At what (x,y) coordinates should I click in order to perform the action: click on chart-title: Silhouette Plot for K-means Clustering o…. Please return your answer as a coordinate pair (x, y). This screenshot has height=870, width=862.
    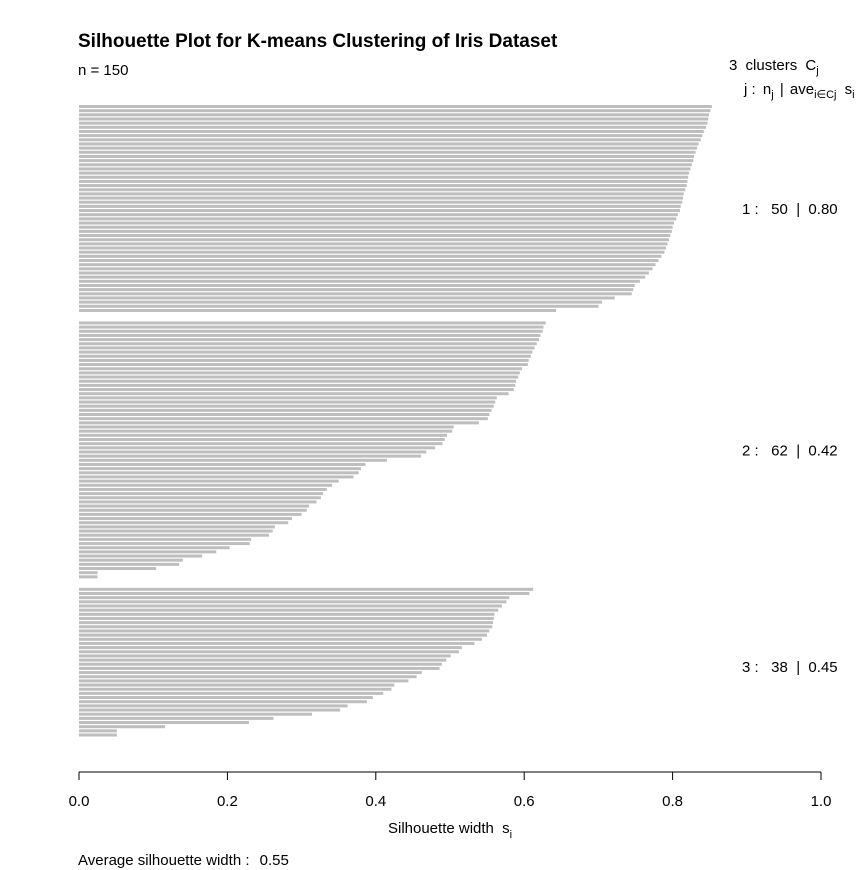
    Looking at the image, I should click on (318, 41).